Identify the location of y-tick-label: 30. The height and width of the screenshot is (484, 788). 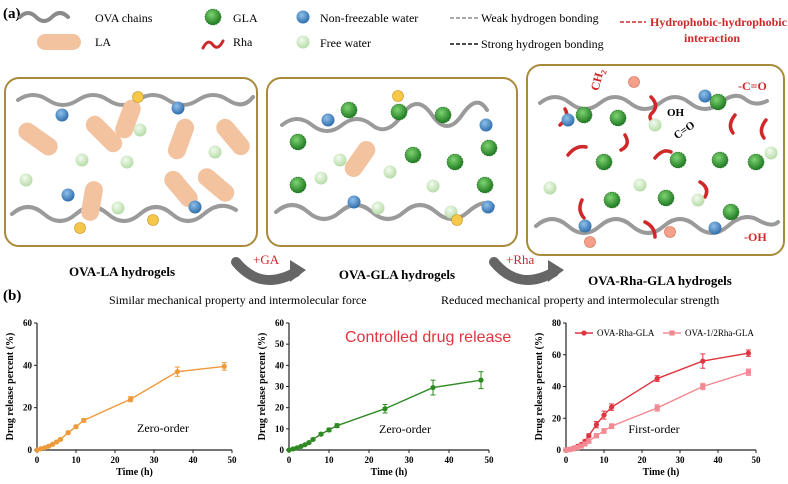
(280, 387).